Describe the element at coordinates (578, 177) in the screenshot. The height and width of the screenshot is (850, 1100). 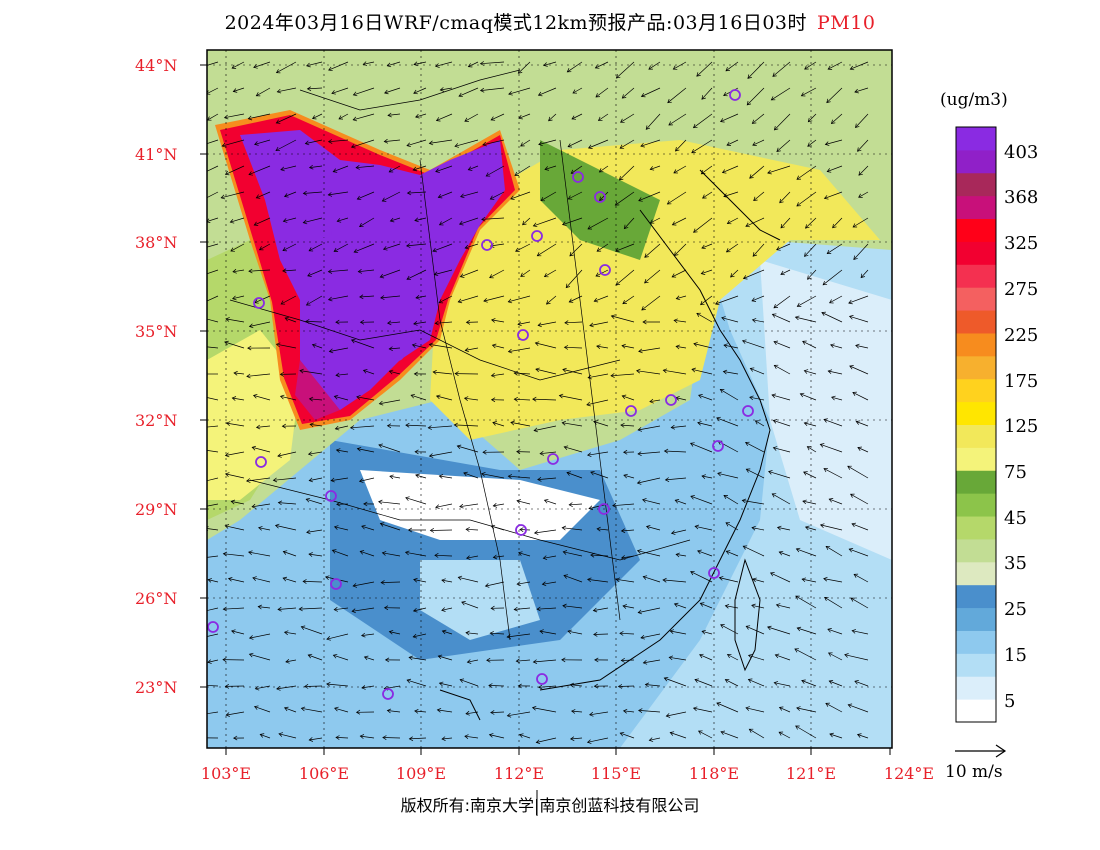
I see `city-marker` at that location.